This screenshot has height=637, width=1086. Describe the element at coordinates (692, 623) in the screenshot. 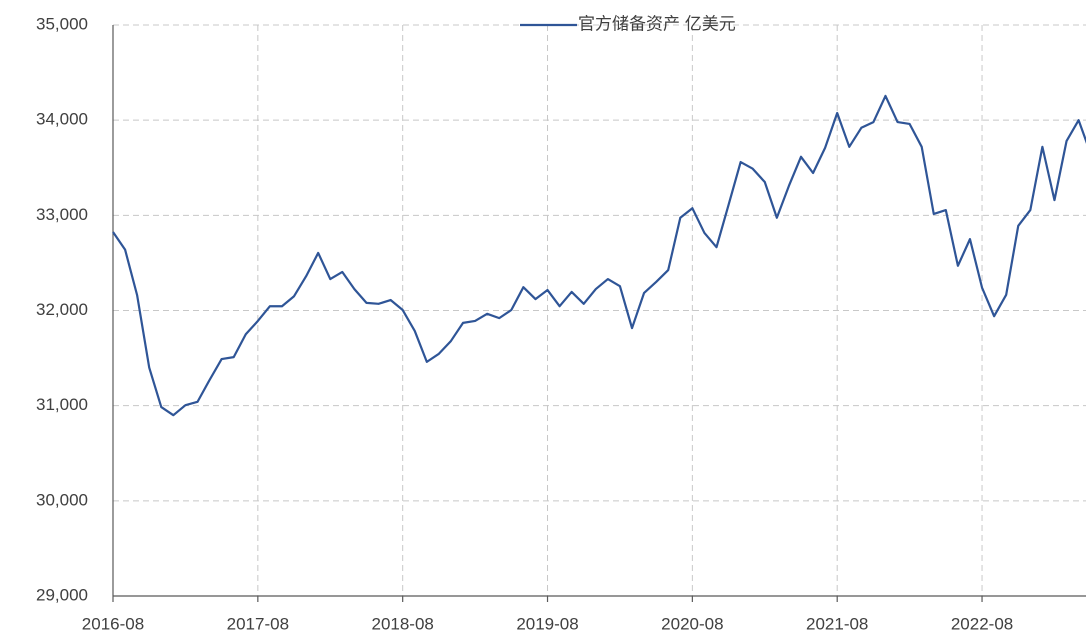

I see `x-tick-label: 2020-08` at that location.